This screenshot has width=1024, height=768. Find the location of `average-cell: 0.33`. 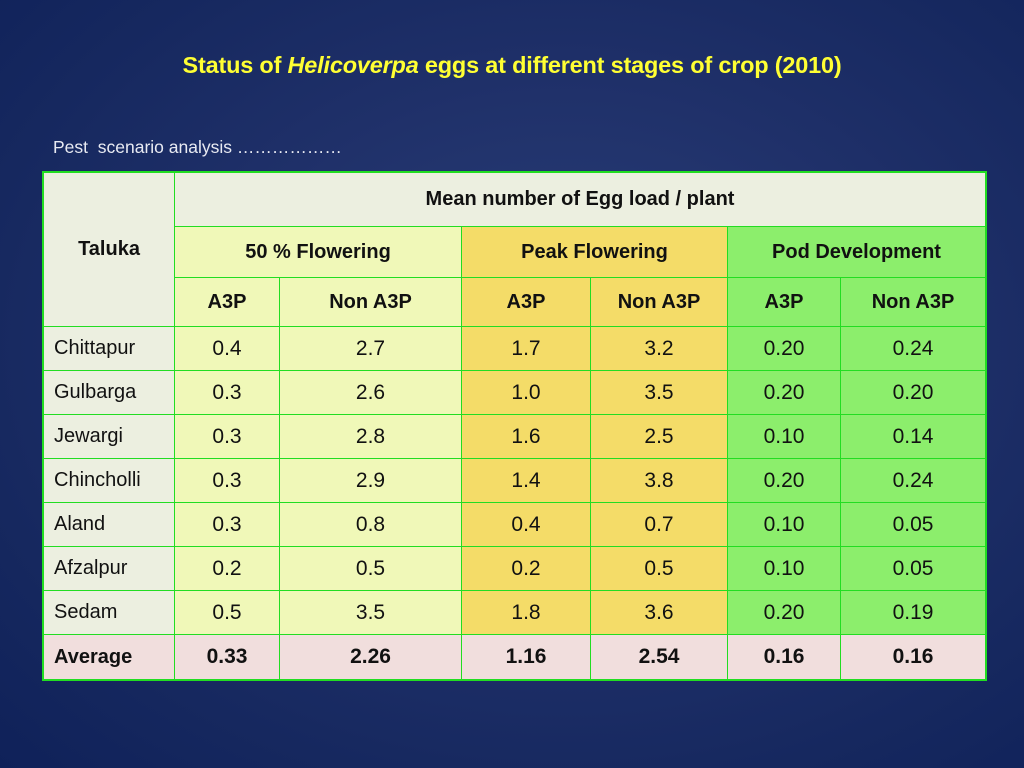

average-cell: 0.33 is located at coordinates (227, 657).